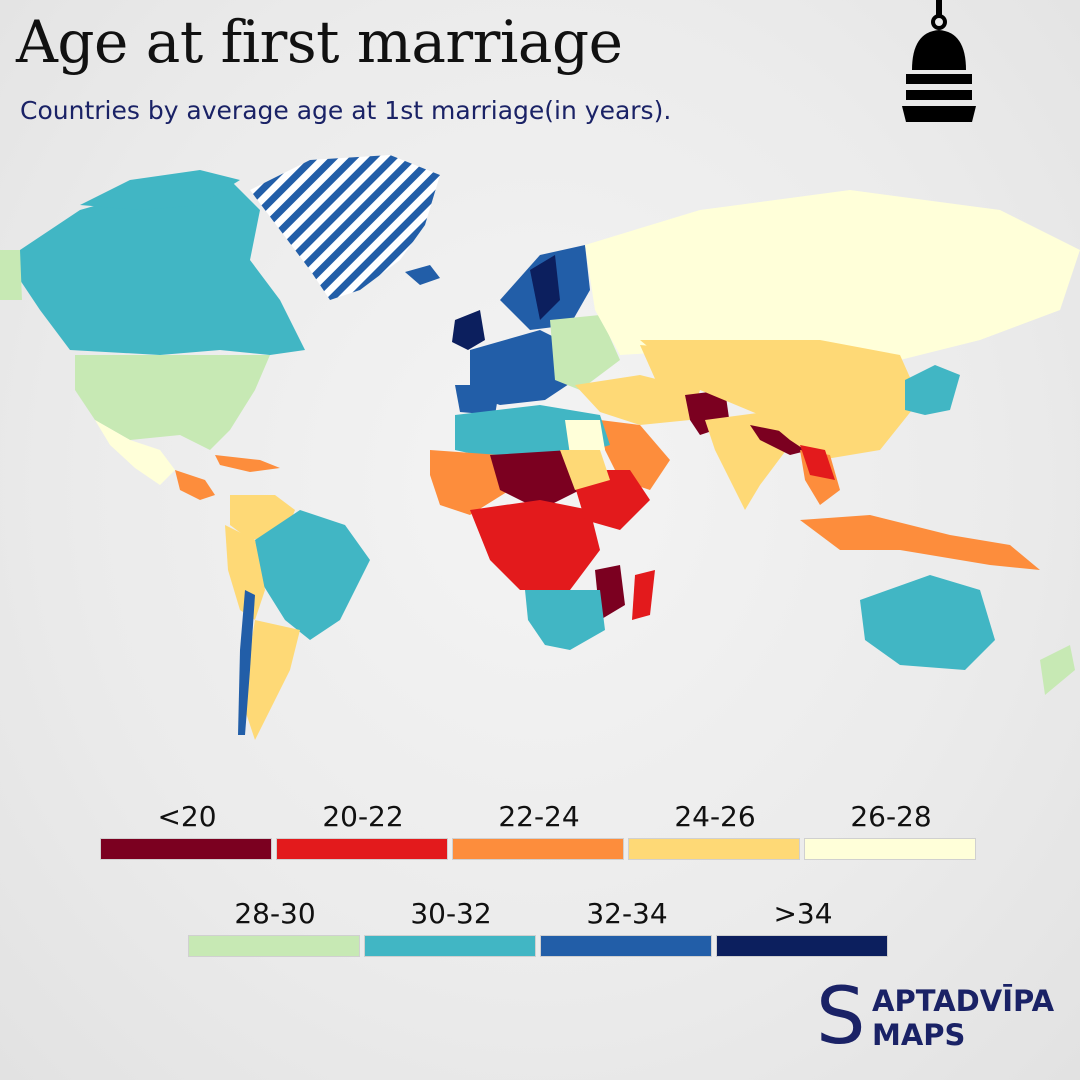  Describe the element at coordinates (135, 452) in the screenshot. I see `region-mexico` at that location.